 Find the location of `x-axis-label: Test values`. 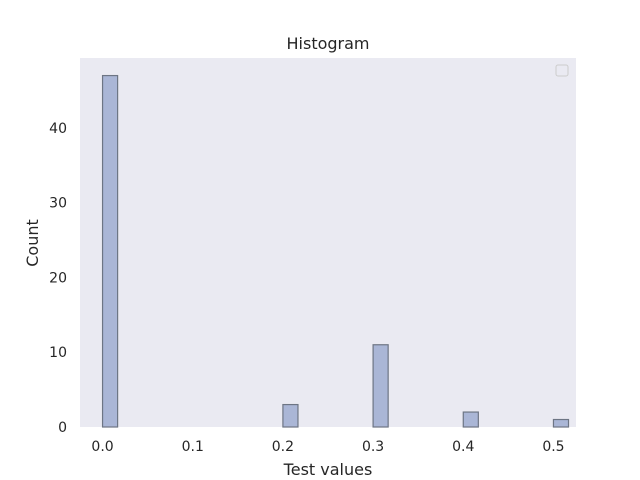

x-axis-label: Test values is located at coordinates (328, 469).